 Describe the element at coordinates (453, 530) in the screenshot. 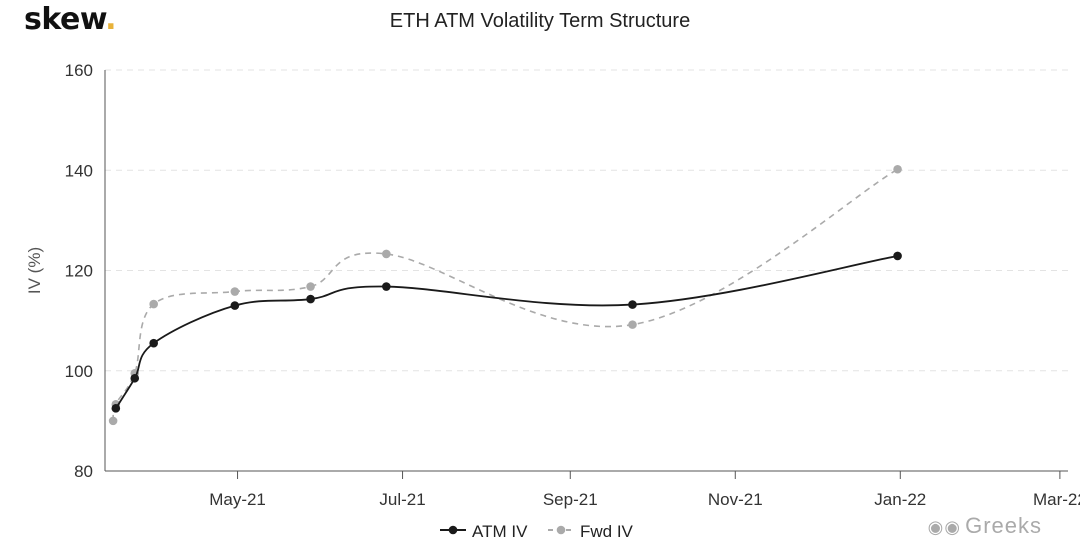

I see `legend-marker-atm-iv` at that location.